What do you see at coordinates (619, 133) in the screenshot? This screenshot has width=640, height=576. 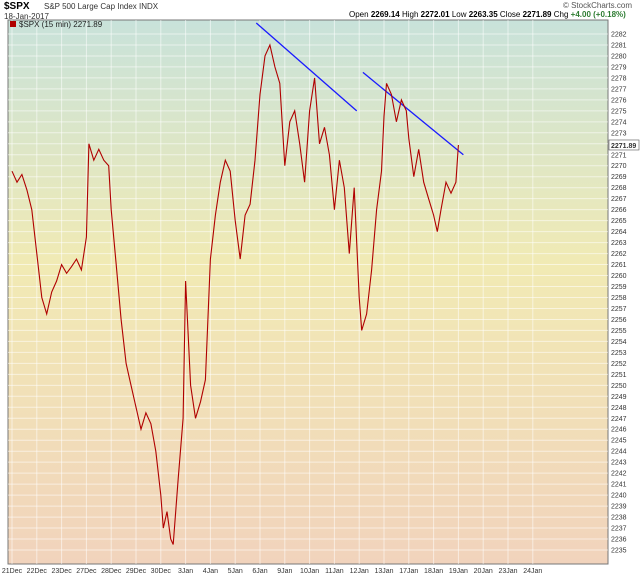 I see `y-tick-label: 2273` at bounding box center [619, 133].